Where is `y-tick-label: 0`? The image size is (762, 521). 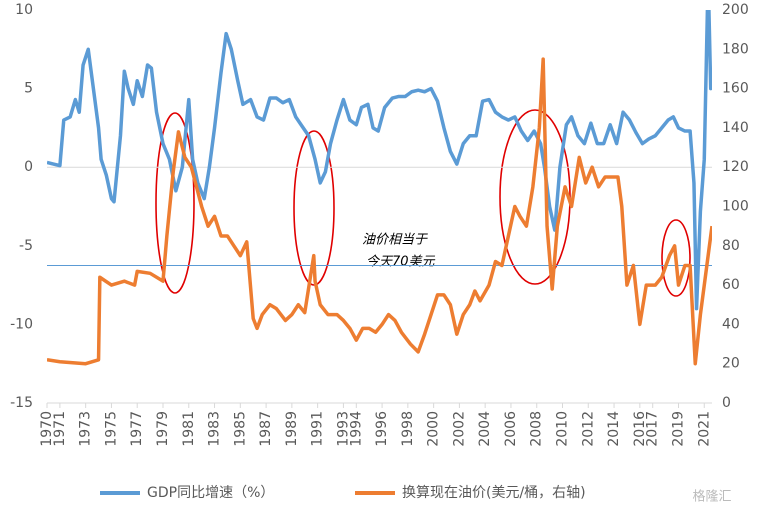
y-tick-label: 0 is located at coordinates (28, 167).